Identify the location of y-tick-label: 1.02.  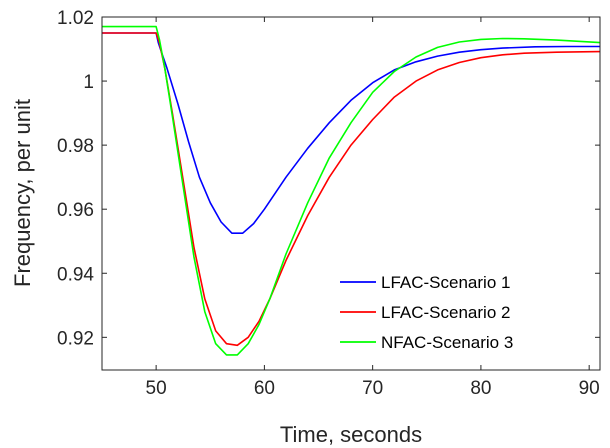
(75, 18).